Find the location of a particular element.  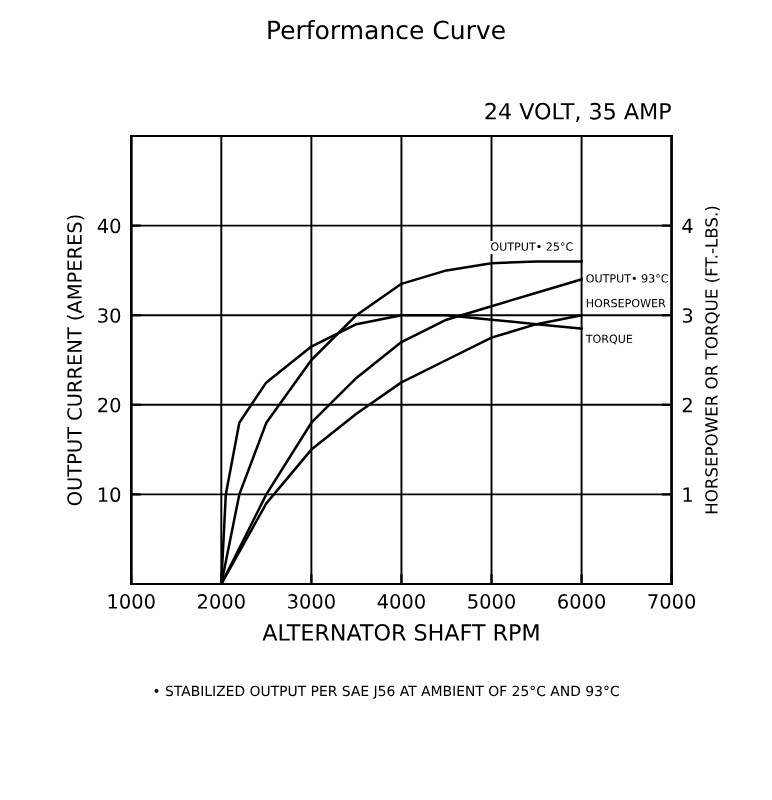

y-tick-label: 20 is located at coordinates (109, 405).